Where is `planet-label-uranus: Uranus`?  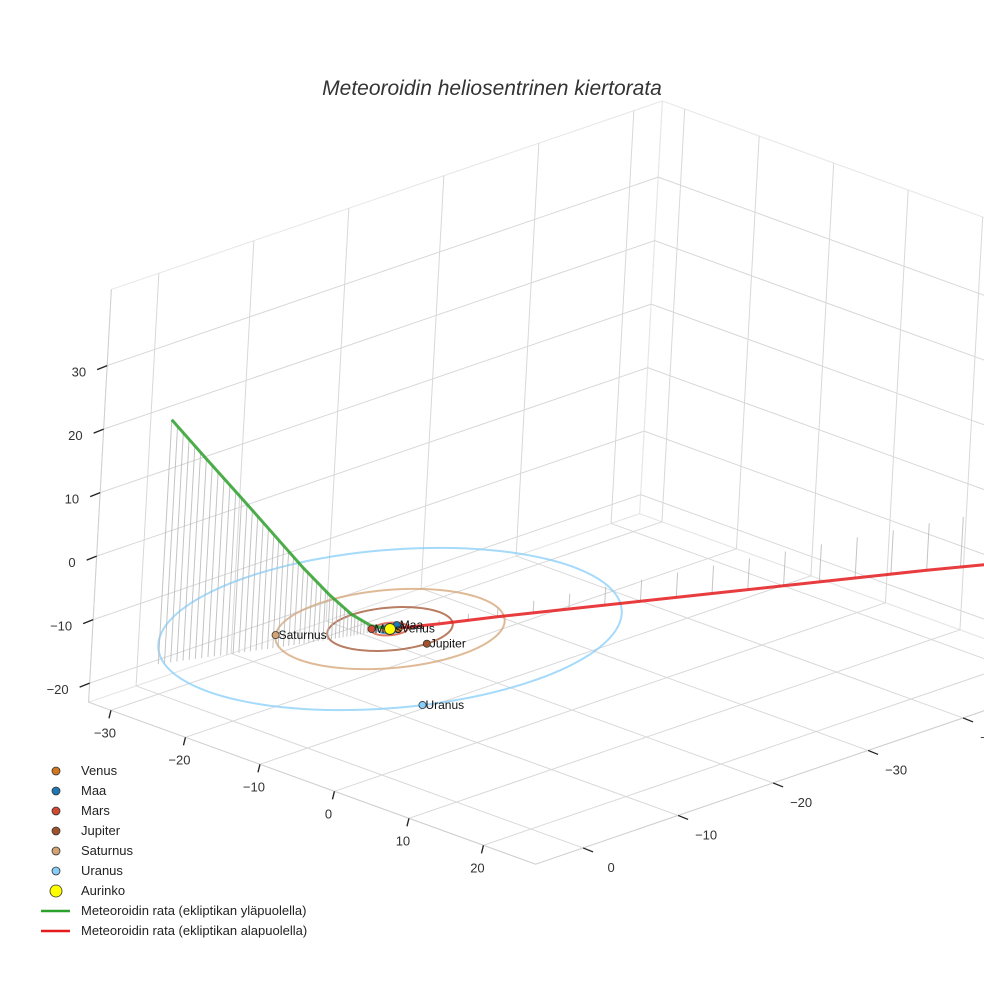 planet-label-uranus: Uranus is located at coordinates (444, 705).